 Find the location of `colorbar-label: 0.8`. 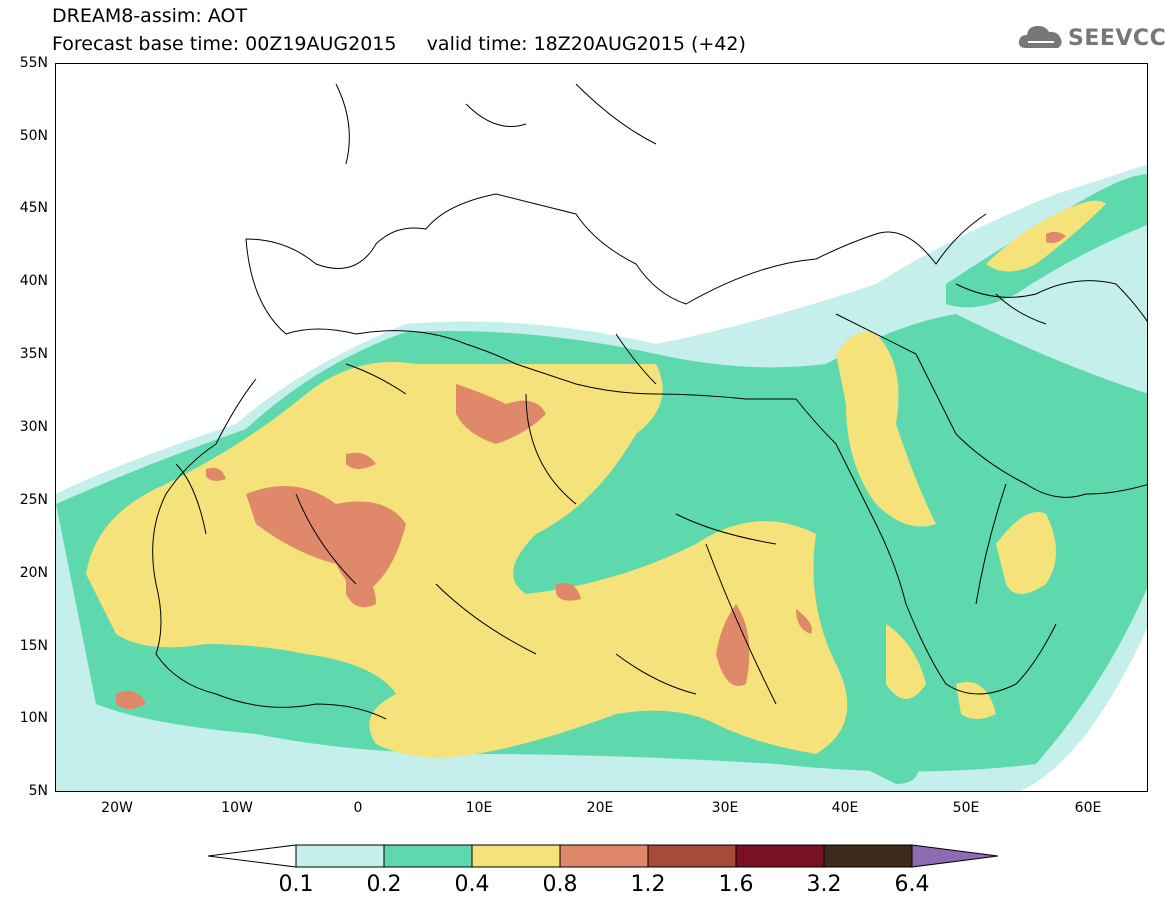

colorbar-label: 0.8 is located at coordinates (560, 884).